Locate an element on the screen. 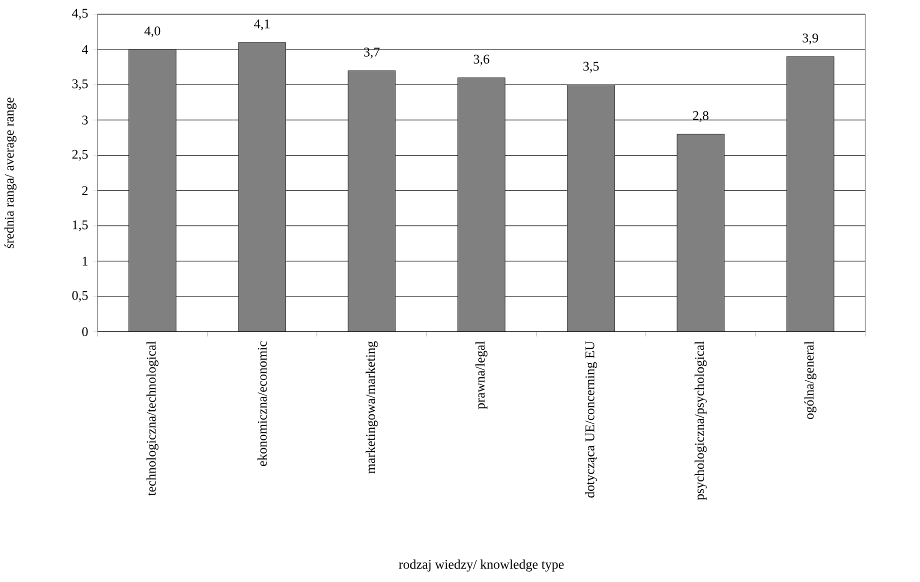 This screenshot has height=582, width=920. y-tick-label: 4 is located at coordinates (85, 49).